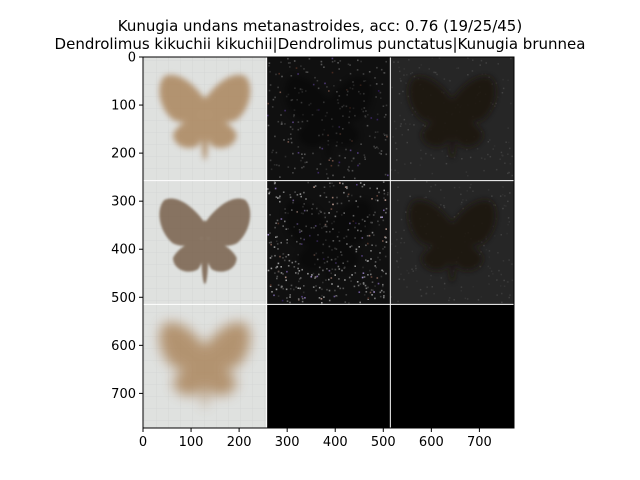  Describe the element at coordinates (287, 442) in the screenshot. I see `x-tick-label: 300` at that location.